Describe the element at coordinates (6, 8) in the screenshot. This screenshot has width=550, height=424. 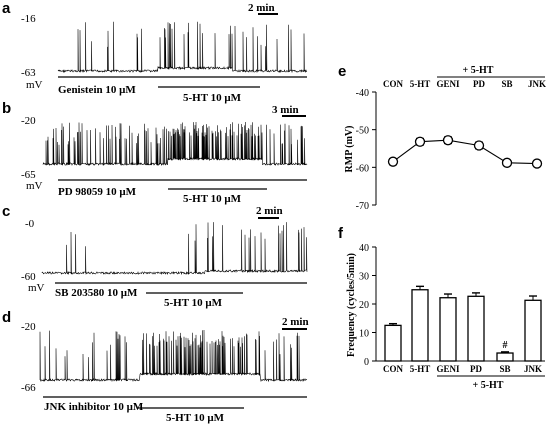
I see `panel-letter-a: a` at that location.